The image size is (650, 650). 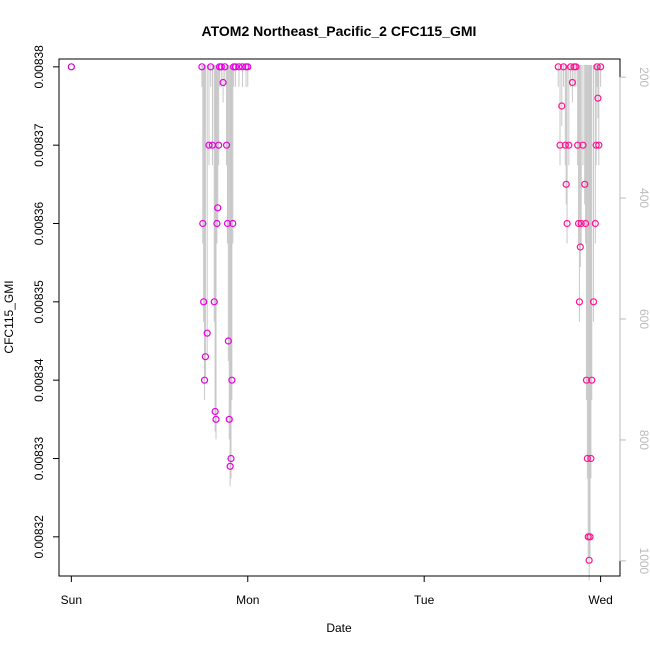 What do you see at coordinates (247, 600) in the screenshot?
I see `x-tick-label: Mon` at bounding box center [247, 600].